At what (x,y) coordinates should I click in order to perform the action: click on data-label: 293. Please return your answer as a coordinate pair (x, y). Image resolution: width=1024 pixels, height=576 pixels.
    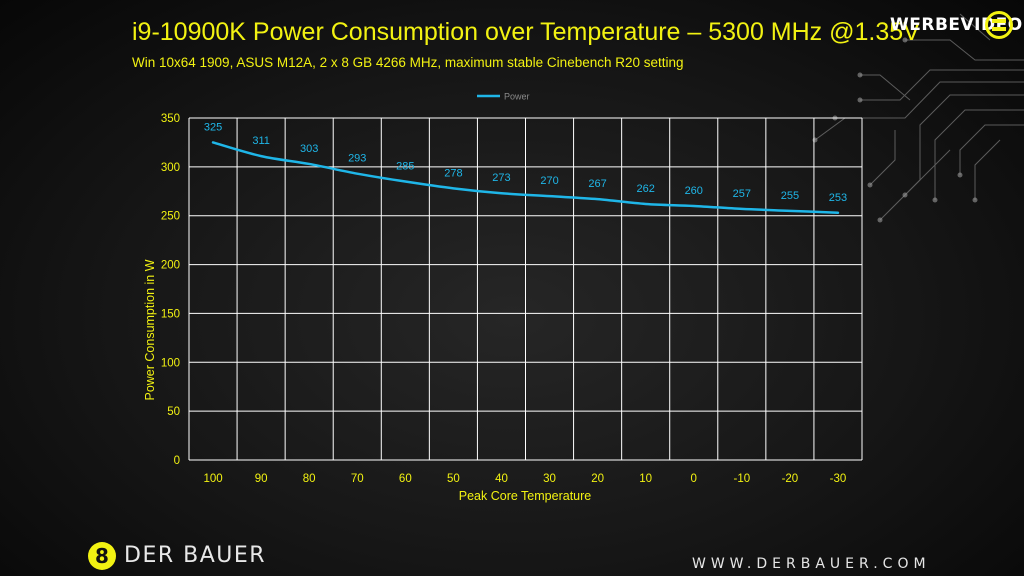
    Looking at the image, I should click on (357, 159).